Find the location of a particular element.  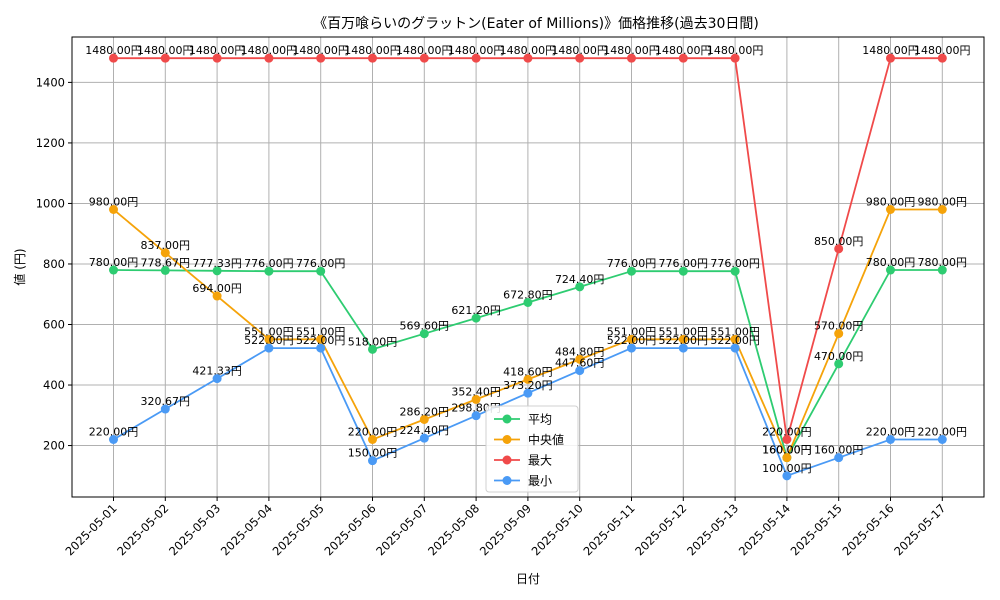

x-tick-label: 2025-05-16 is located at coordinates (867, 529).